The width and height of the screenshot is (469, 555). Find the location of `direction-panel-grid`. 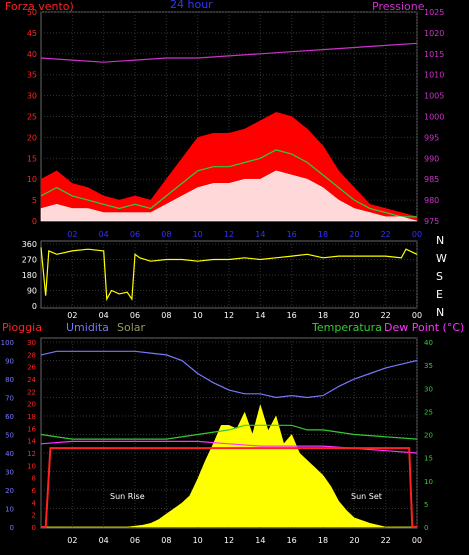

direction-panel-grid is located at coordinates (229, 274).